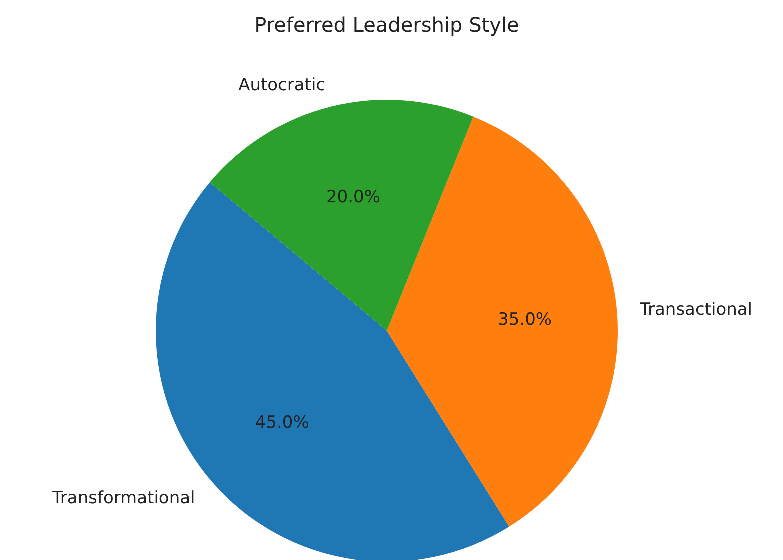 This screenshot has height=560, width=783. What do you see at coordinates (342, 215) in the screenshot?
I see `pie-slice` at bounding box center [342, 215].